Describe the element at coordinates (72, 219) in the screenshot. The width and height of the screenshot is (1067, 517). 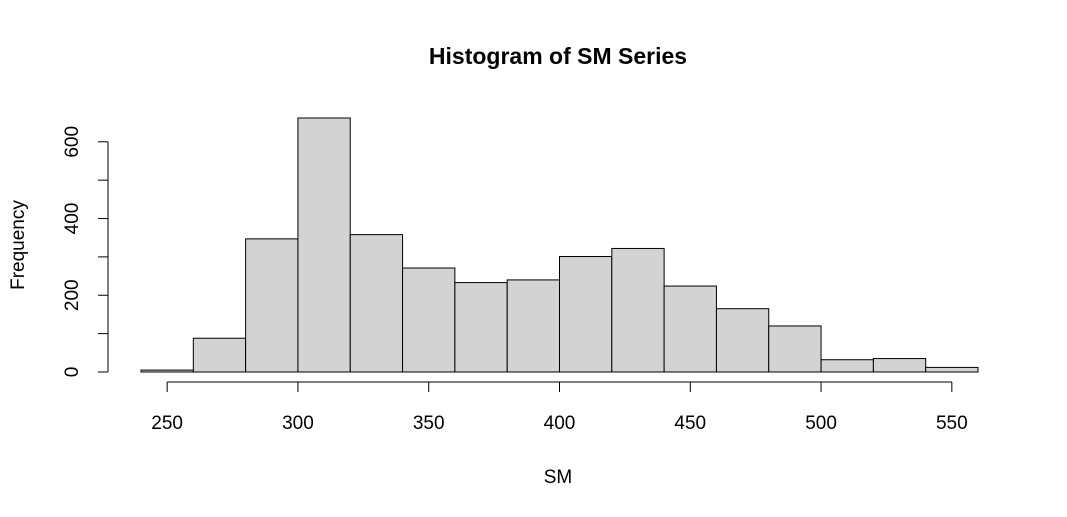
I see `y-tick-label-400: 400` at that location.